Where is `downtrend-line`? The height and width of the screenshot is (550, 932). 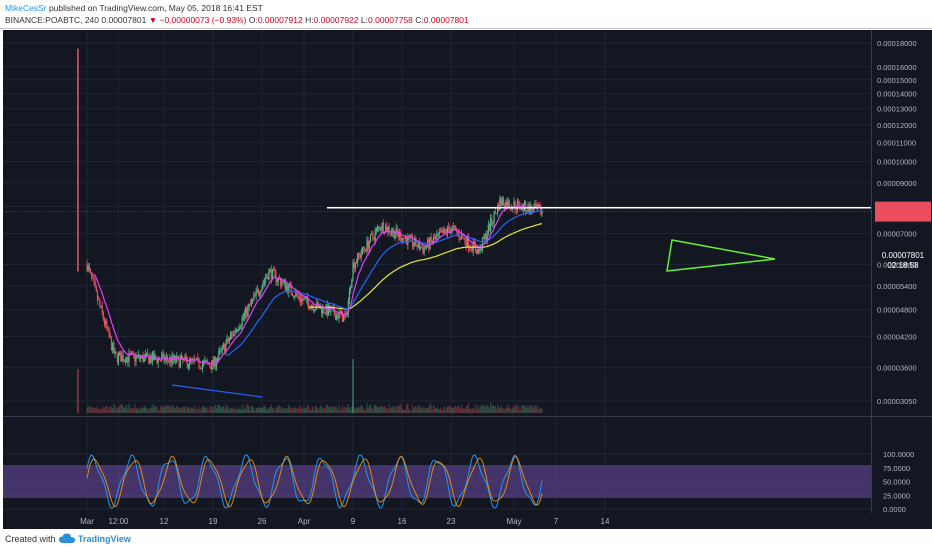 downtrend-line is located at coordinates (217, 391).